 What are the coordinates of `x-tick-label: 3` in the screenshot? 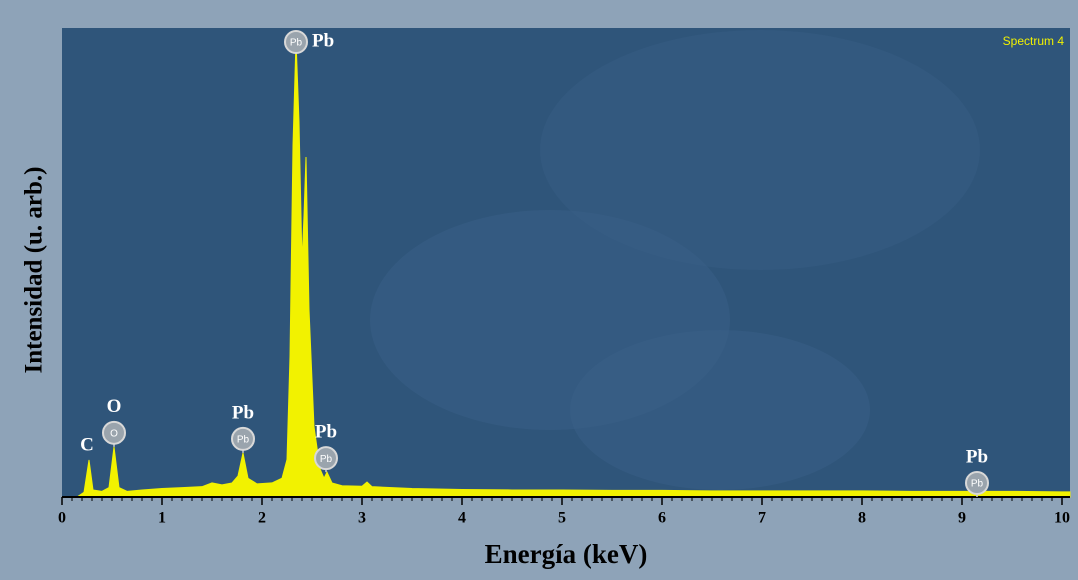 It's located at (362, 518).